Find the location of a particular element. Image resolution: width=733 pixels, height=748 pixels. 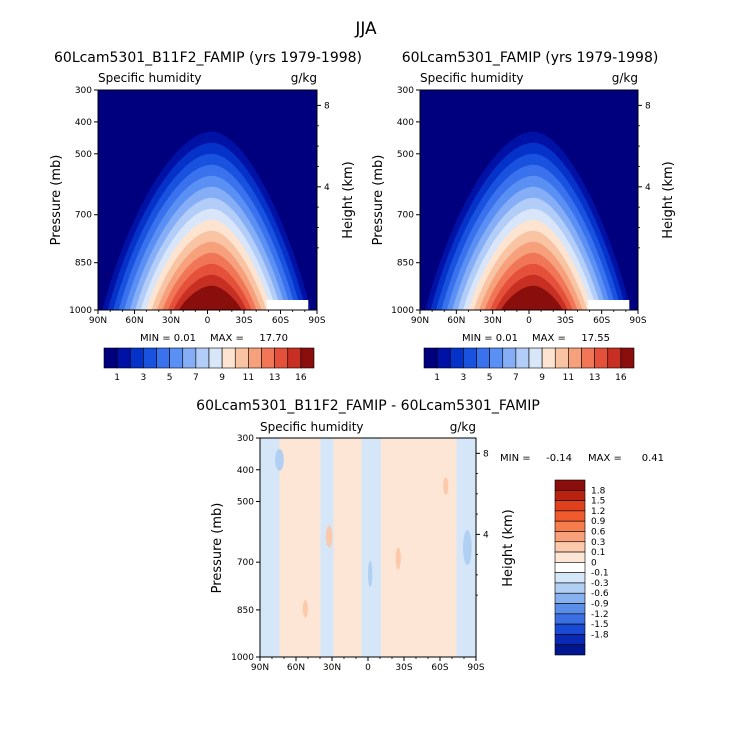

x-tick-label: 30N is located at coordinates (171, 321).